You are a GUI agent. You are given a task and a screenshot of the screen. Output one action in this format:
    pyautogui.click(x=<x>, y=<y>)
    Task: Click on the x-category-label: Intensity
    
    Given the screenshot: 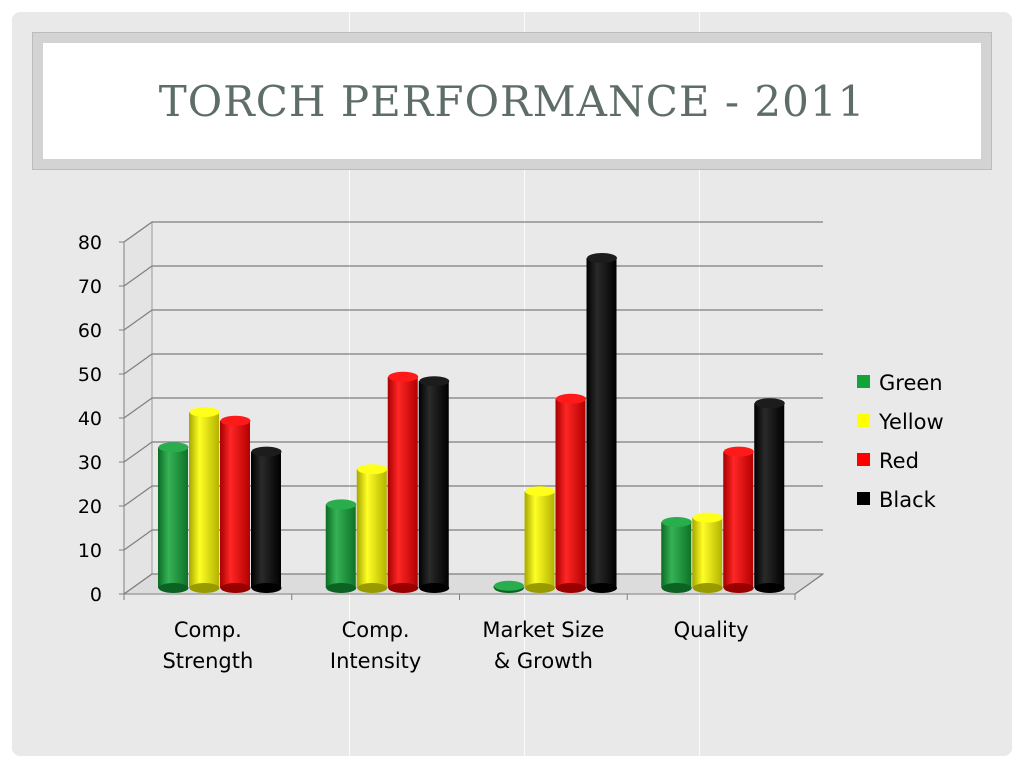 What is the action you would take?
    pyautogui.click(x=375, y=661)
    